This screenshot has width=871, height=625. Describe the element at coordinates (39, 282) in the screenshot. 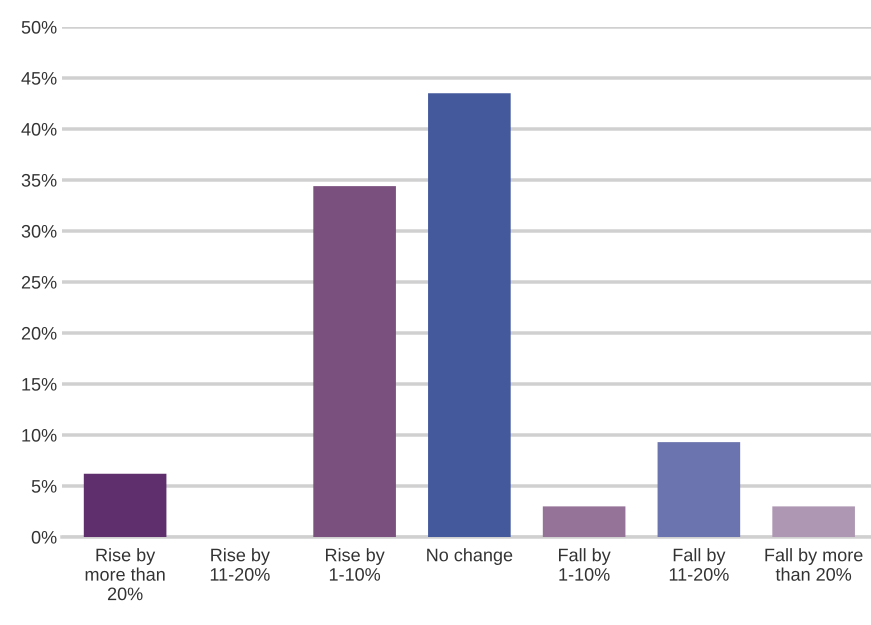

I see `y-tick-label: 25%` at that location.